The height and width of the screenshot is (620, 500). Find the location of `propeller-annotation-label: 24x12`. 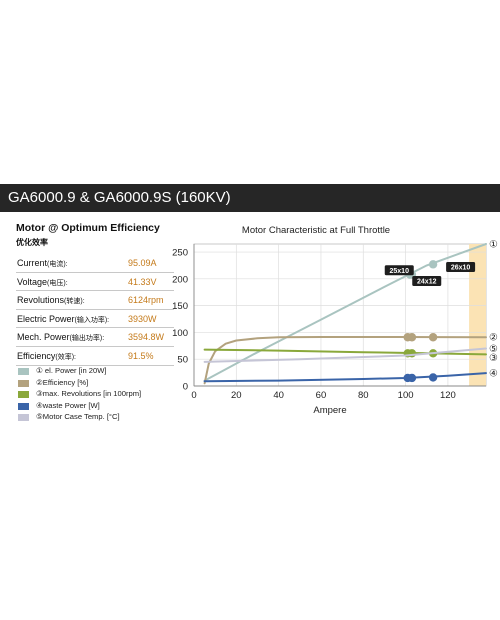

propeller-annotation-label: 24x12 is located at coordinates (427, 282).